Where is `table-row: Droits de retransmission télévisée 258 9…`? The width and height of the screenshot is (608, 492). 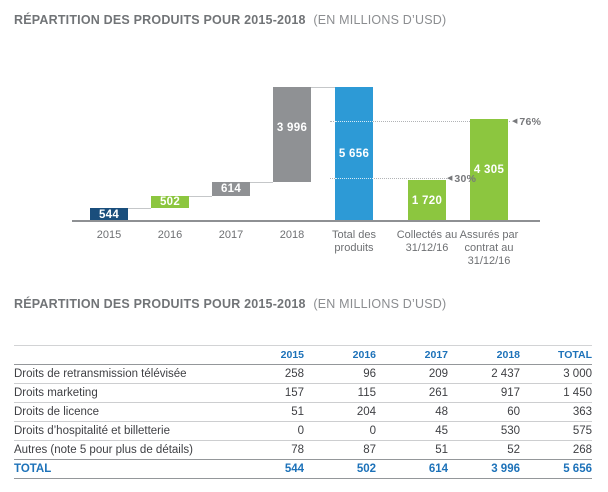 table-row: Droits de retransmission télévisée 258 9… is located at coordinates (303, 374).